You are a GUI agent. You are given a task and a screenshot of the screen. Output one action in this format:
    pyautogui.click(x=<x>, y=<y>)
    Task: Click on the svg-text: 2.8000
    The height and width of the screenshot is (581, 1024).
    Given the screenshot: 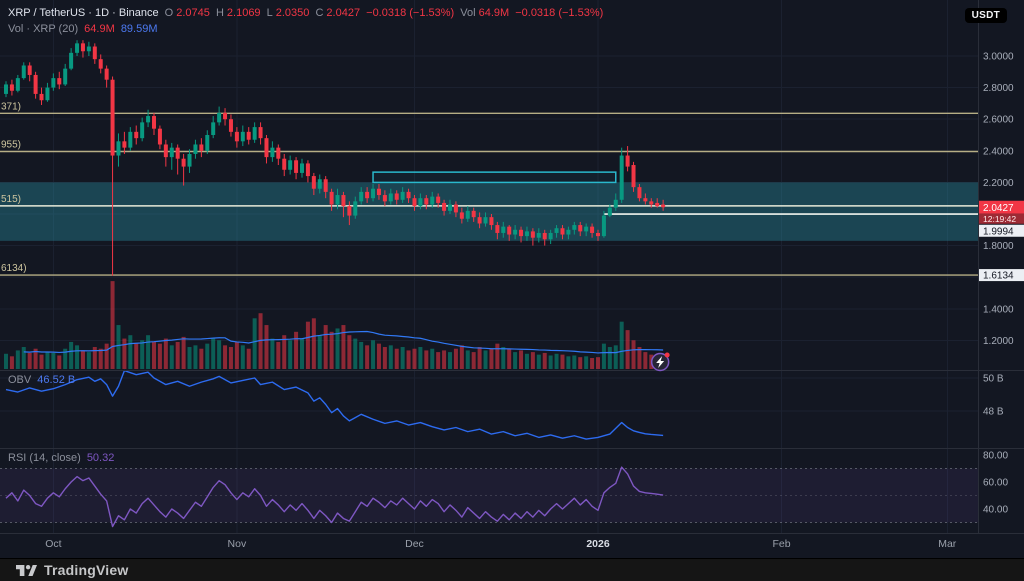 What is the action you would take?
    pyautogui.click(x=998, y=88)
    